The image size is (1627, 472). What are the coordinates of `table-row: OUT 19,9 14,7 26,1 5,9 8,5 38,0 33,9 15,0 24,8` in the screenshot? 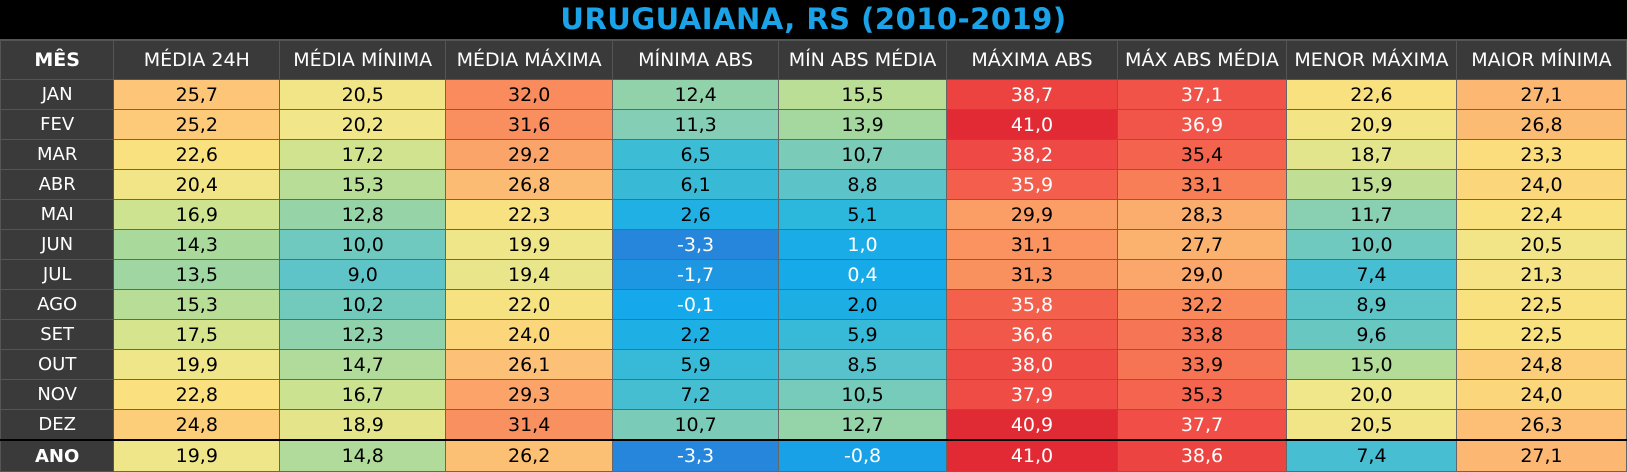 It's located at (813, 364).